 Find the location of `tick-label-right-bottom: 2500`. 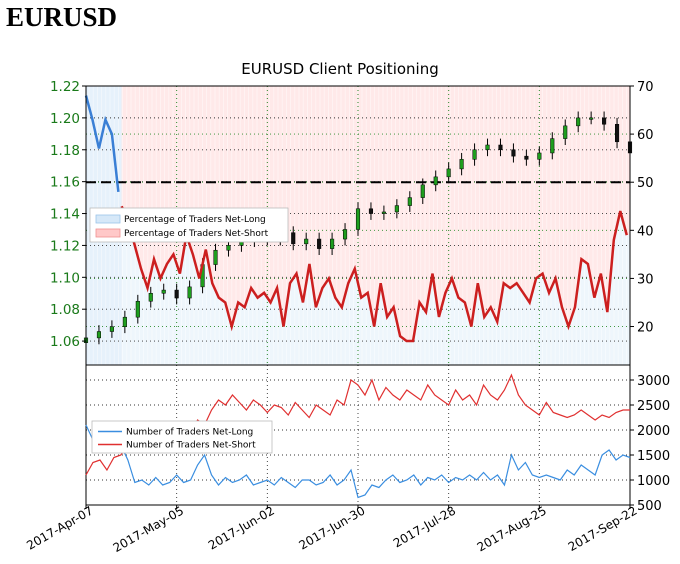

tick-label-right-bottom: 2500 is located at coordinates (653, 406).